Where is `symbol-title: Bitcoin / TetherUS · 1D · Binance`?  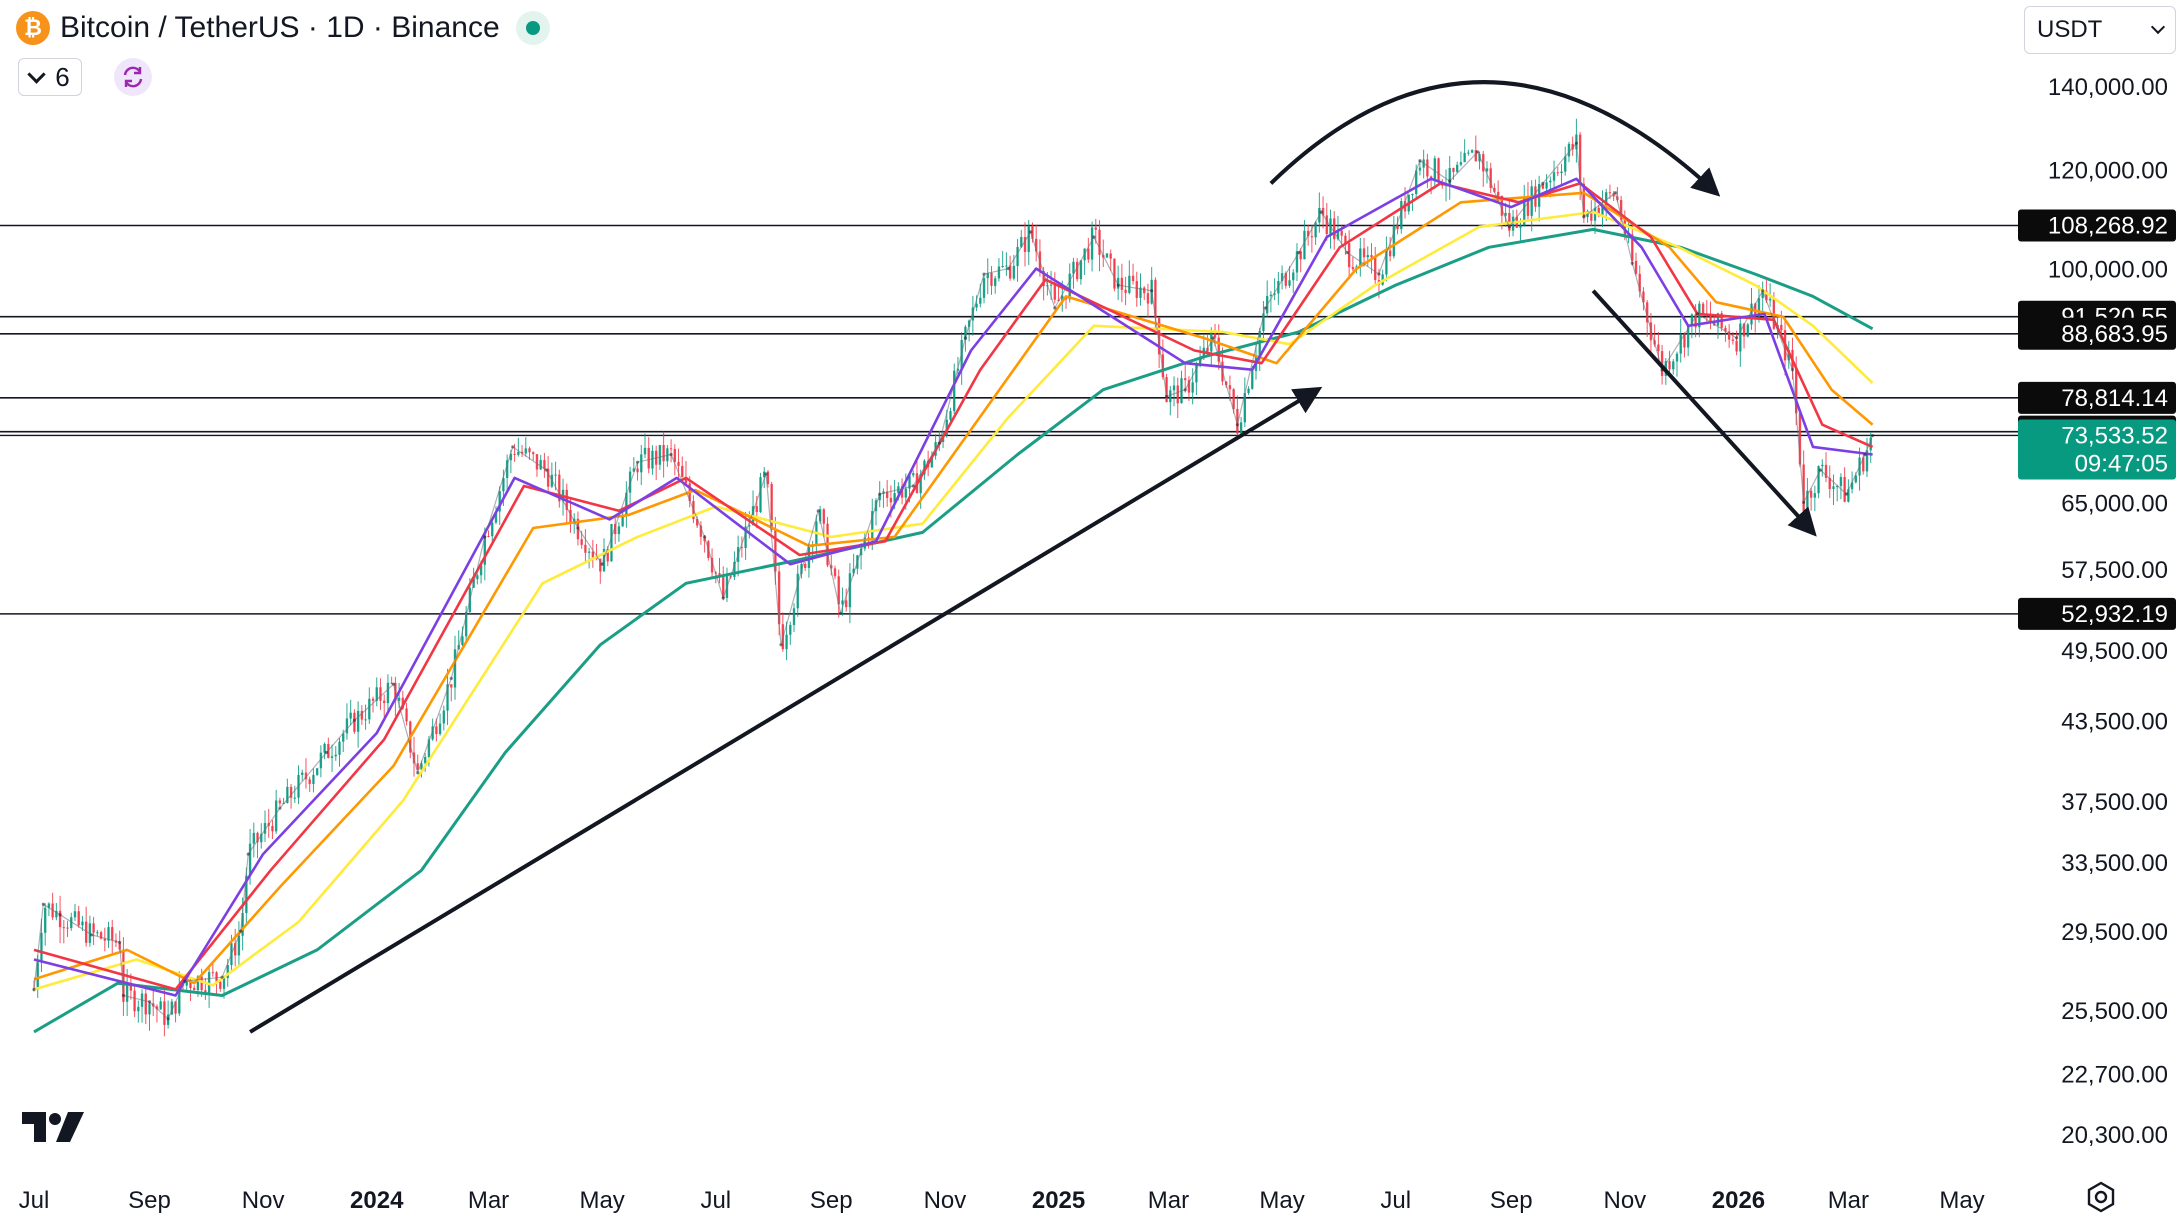 symbol-title: Bitcoin / TetherUS · 1D · Binance is located at coordinates (280, 27).